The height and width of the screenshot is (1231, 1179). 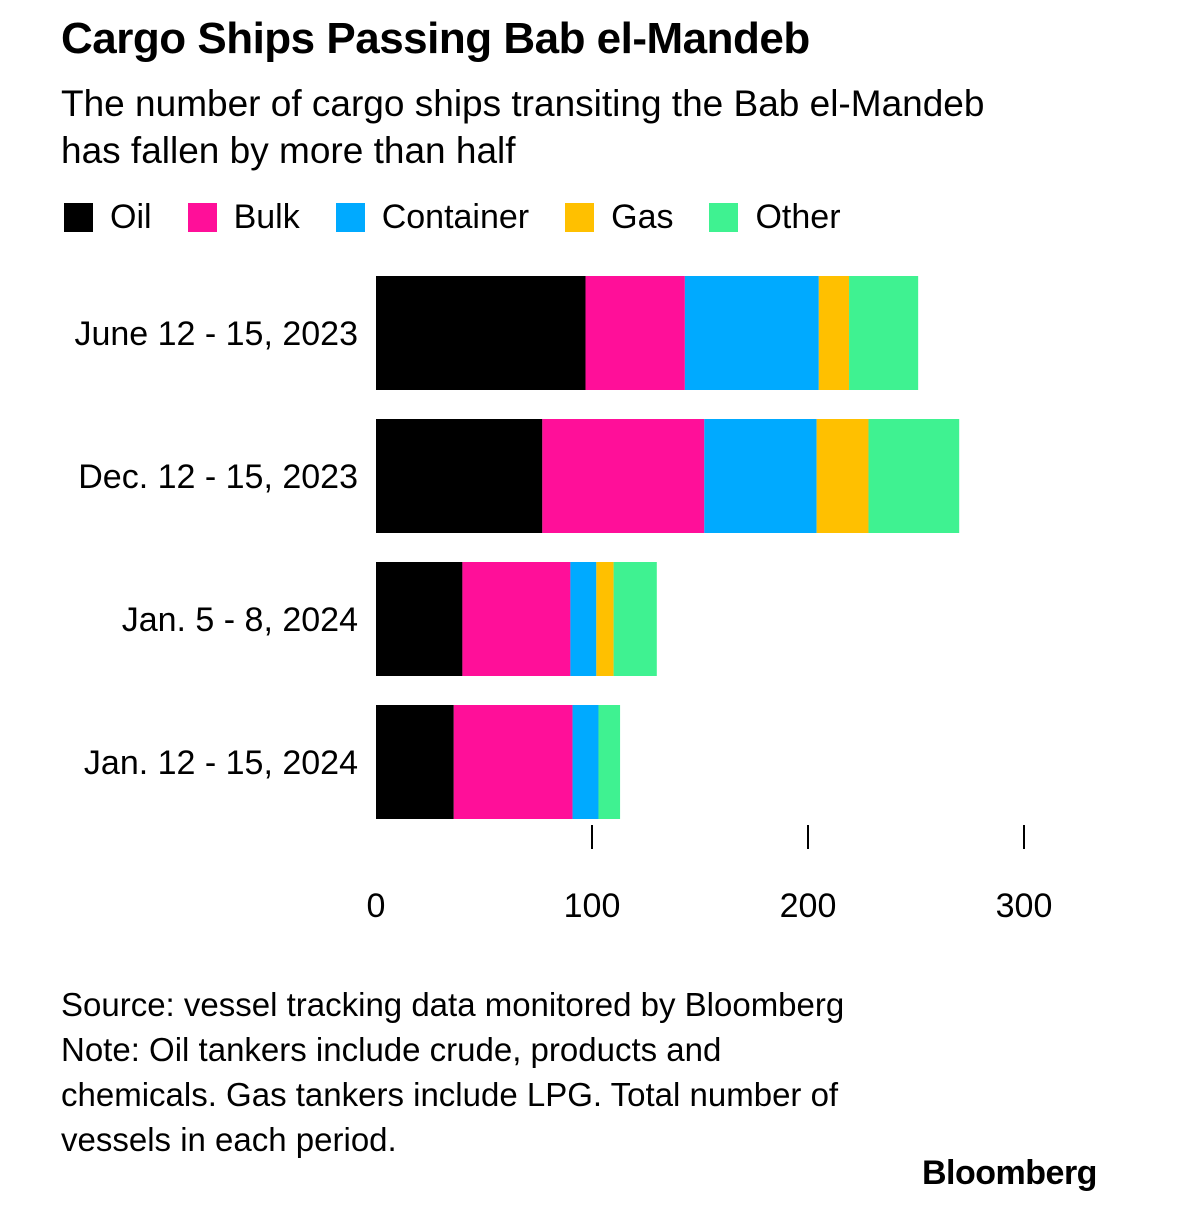 I want to click on x-tick-label: 200, so click(x=808, y=906).